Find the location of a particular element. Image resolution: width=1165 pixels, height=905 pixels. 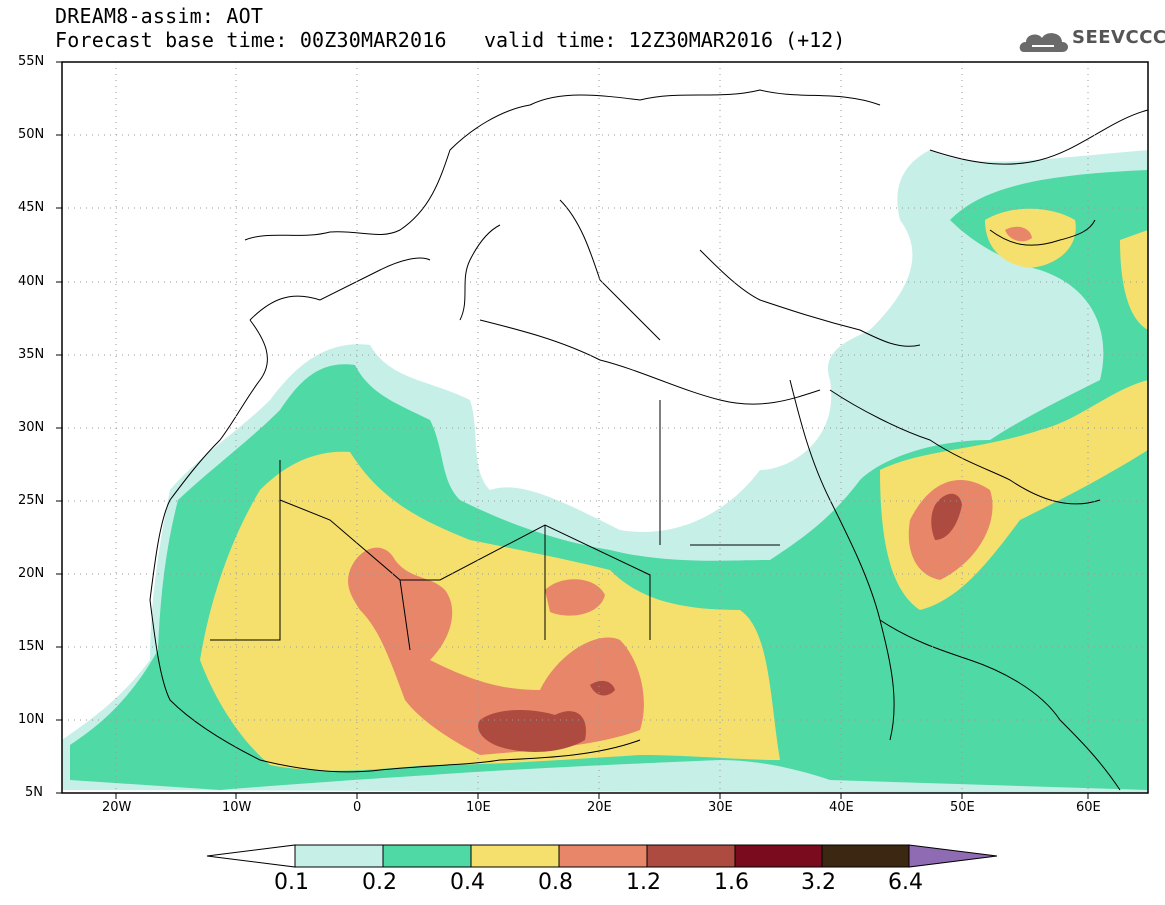

lat-label: 55N is located at coordinates (31, 61).